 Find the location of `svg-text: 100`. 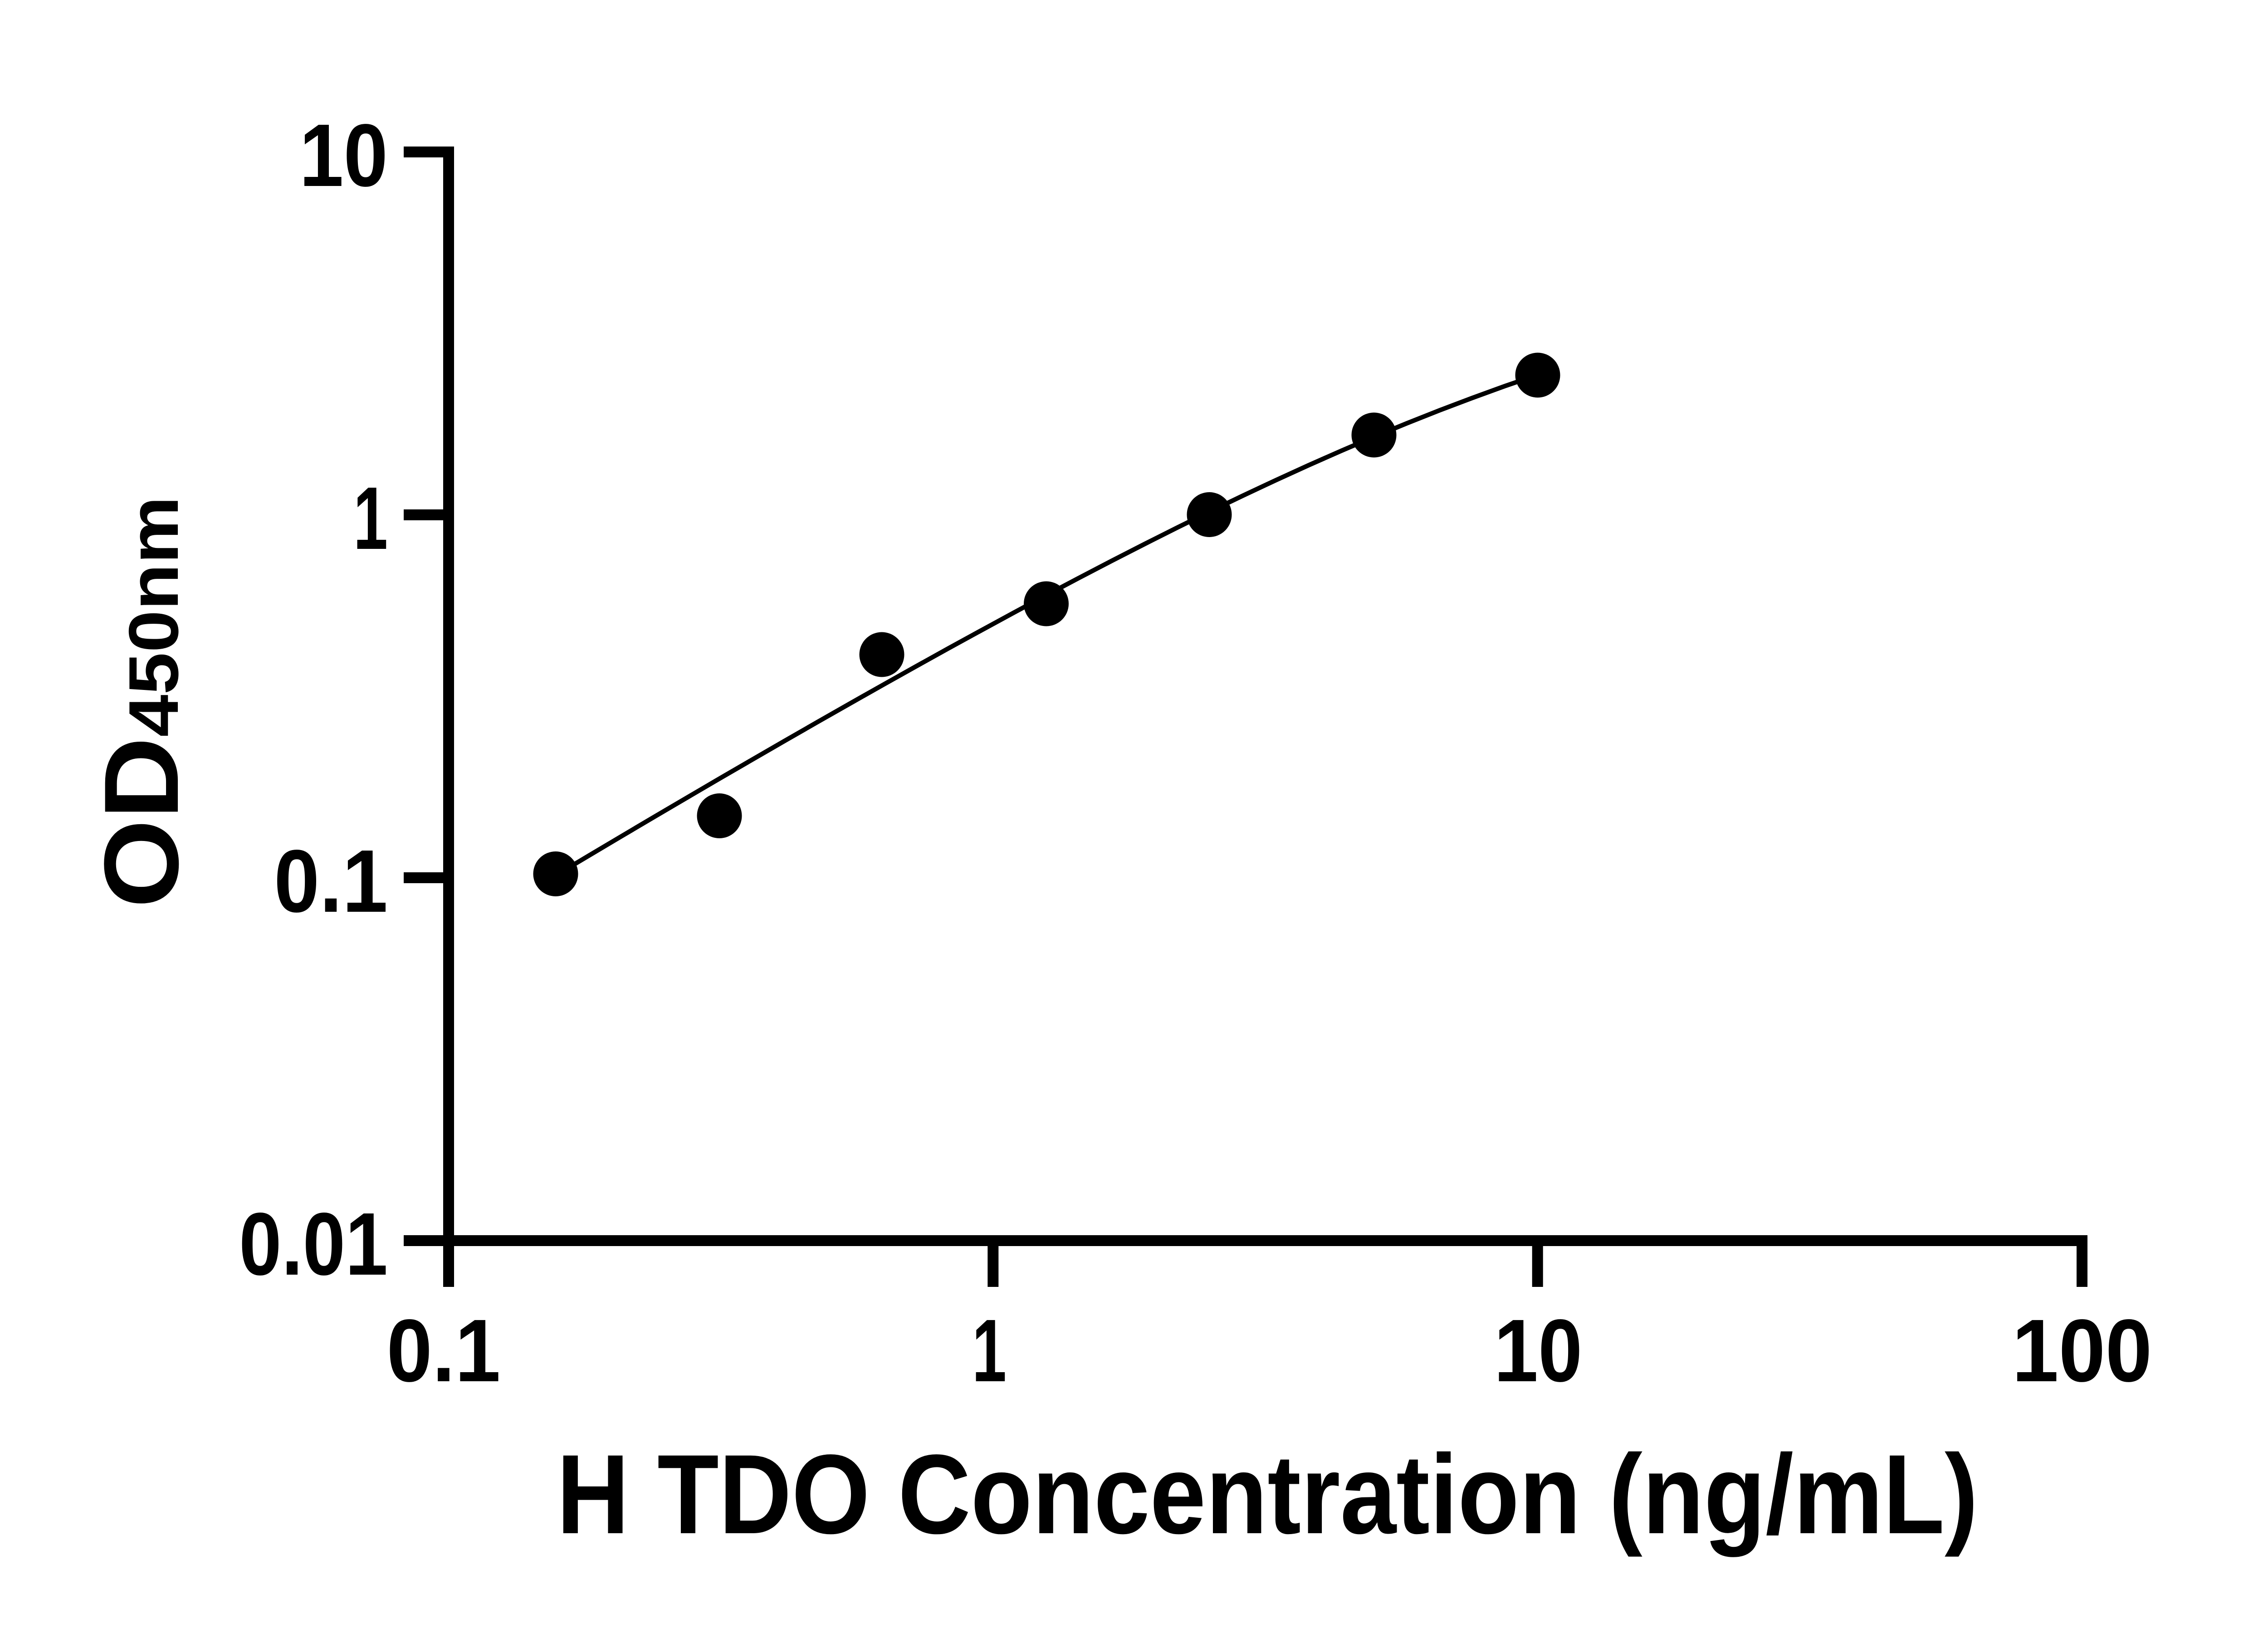

svg-text: 100 is located at coordinates (2082, 1350).